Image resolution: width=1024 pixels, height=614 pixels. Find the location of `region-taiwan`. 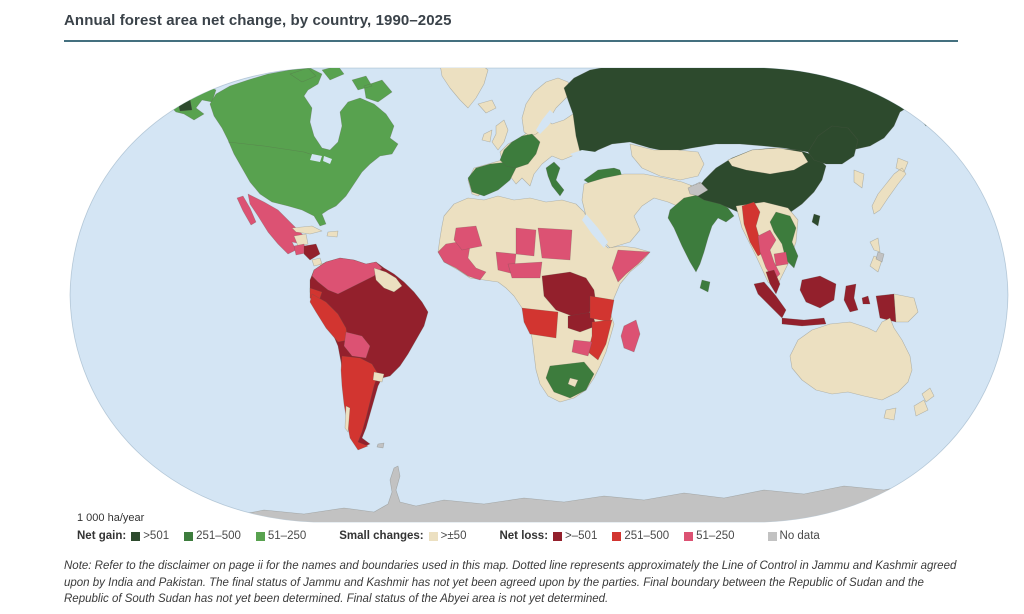

region-taiwan is located at coordinates (816, 220).